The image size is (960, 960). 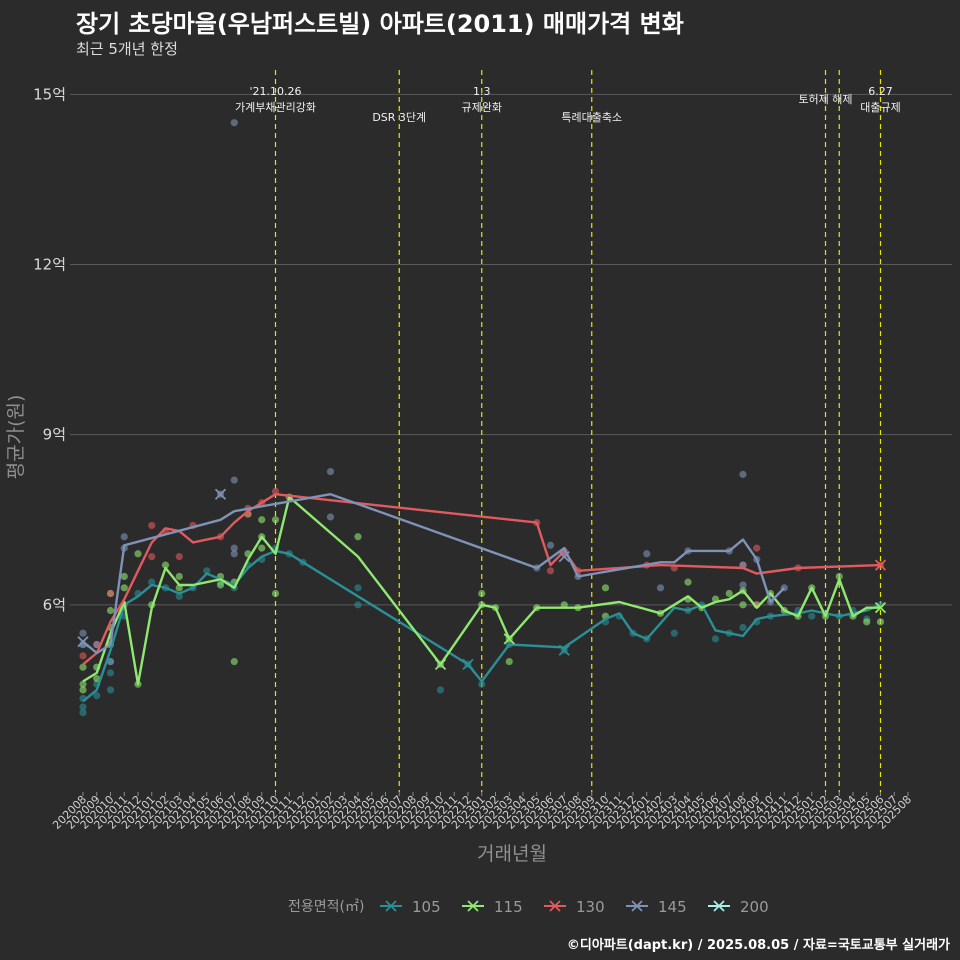 I want to click on event-label-6-0: 6.27, so click(x=880, y=91).